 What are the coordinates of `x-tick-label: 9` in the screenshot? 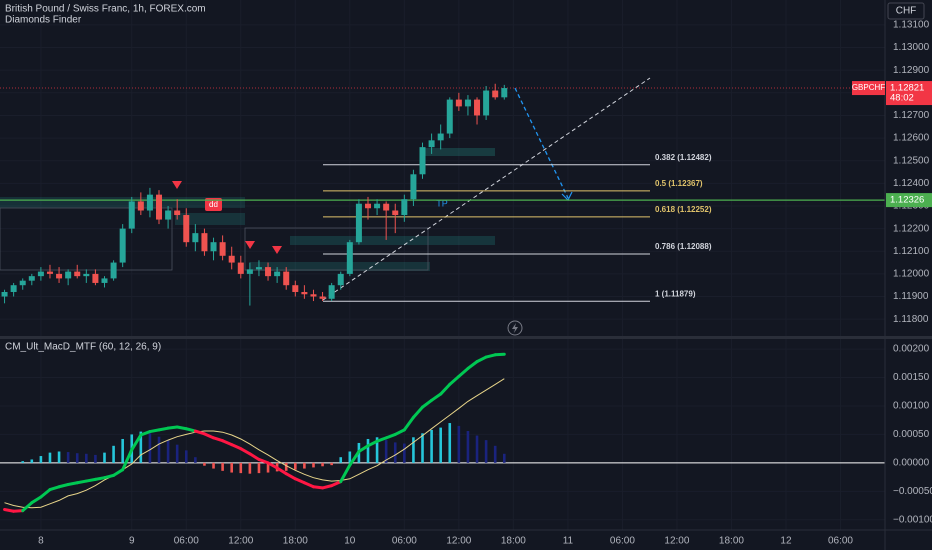 It's located at (132, 541).